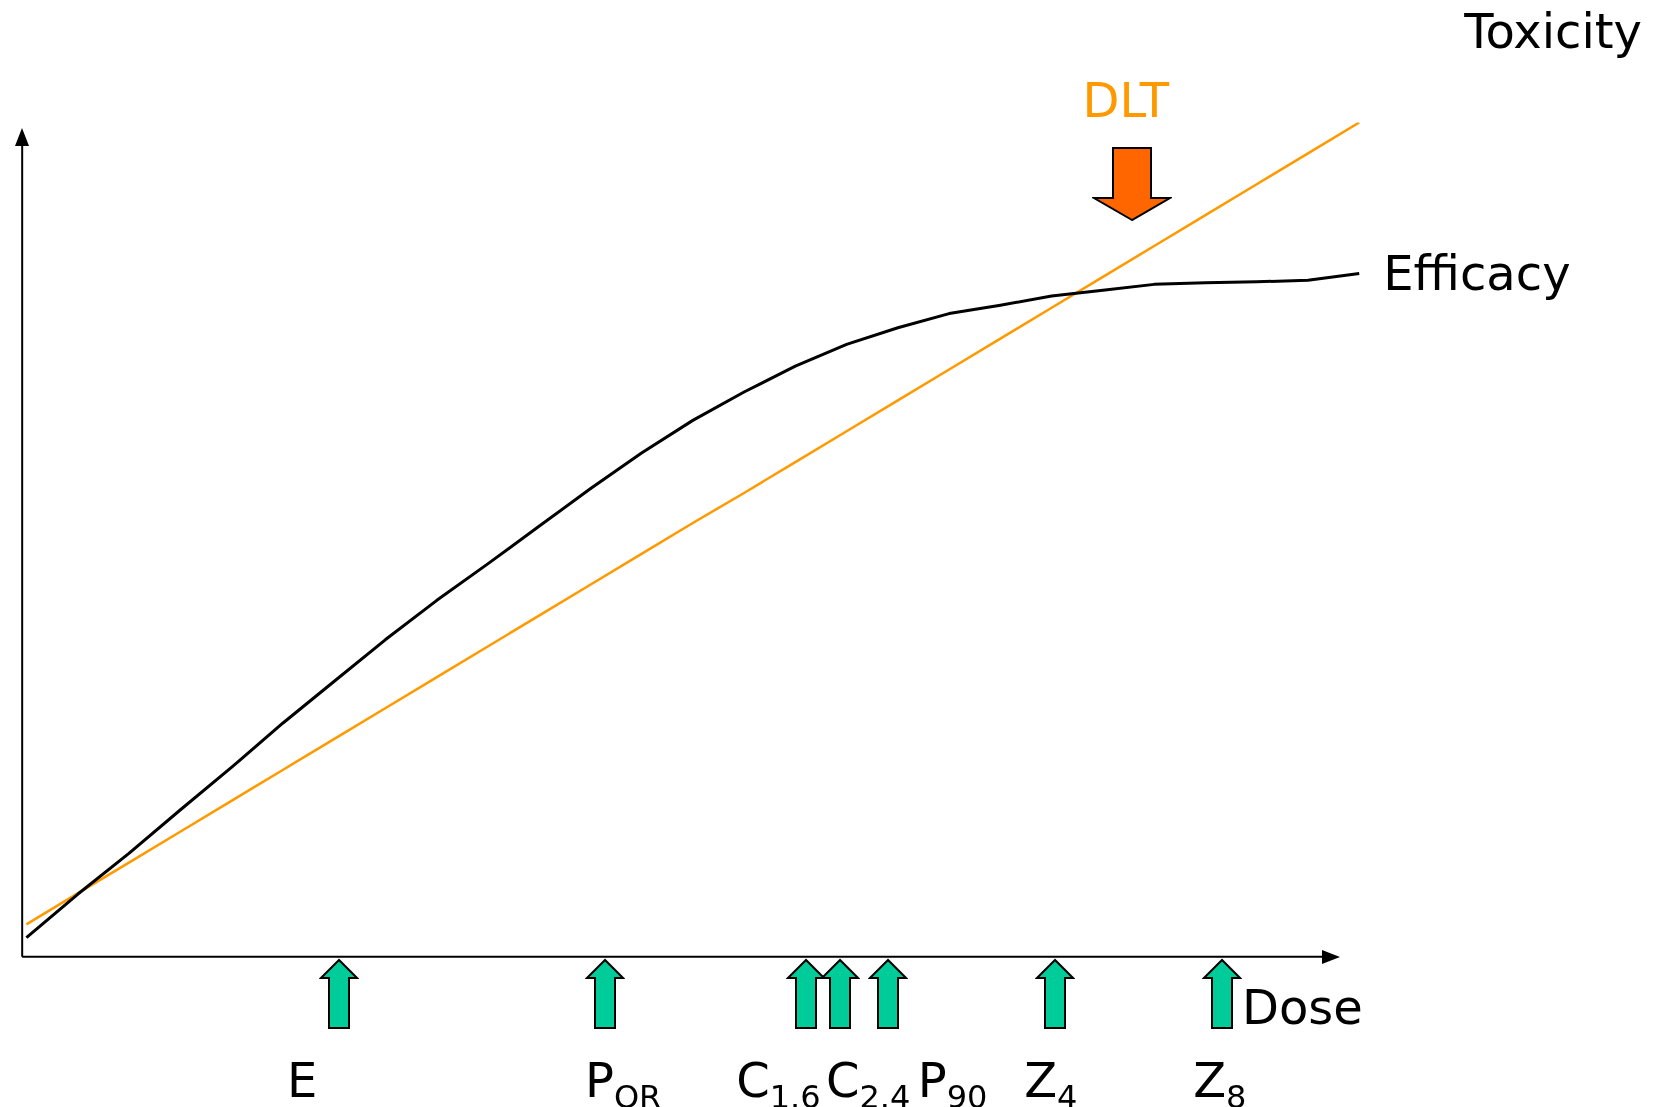  I want to click on text: E, so click(302, 1079).